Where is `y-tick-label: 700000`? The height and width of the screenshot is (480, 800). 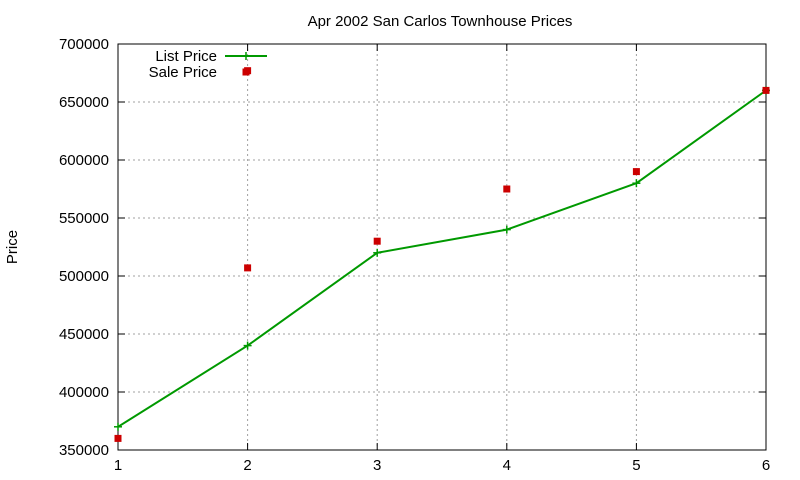 y-tick-label: 700000 is located at coordinates (84, 44).